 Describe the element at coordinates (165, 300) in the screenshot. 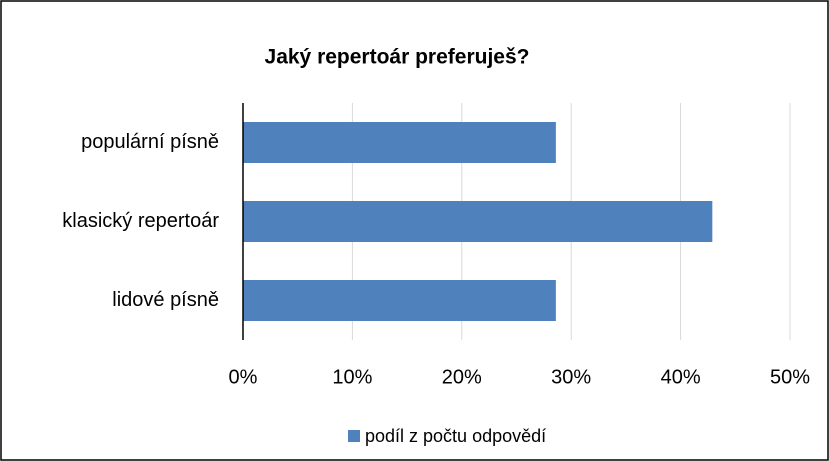

I see `y-tick-label: lidové písně` at that location.